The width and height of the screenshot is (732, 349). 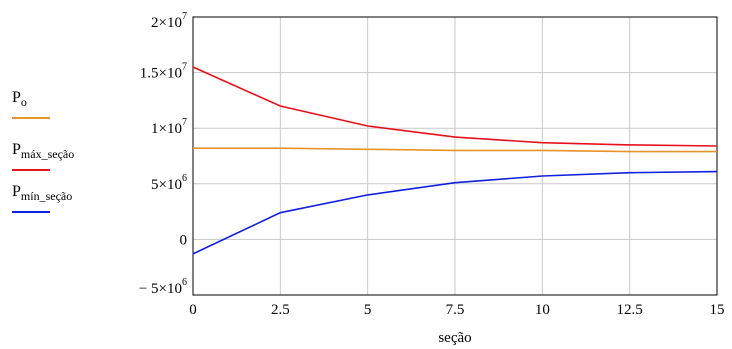 I want to click on x-tick-label: 2.5, so click(x=280, y=310).